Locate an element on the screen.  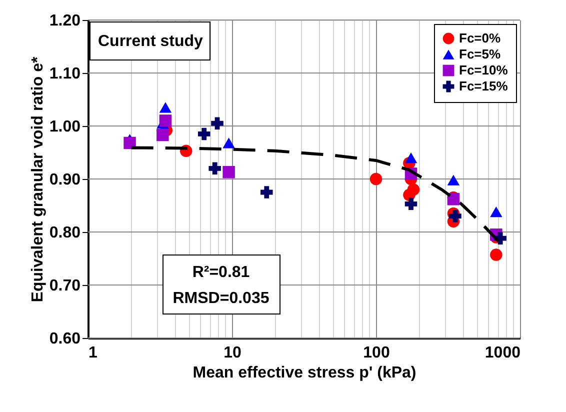
x-tick-label: 10 is located at coordinates (233, 353).